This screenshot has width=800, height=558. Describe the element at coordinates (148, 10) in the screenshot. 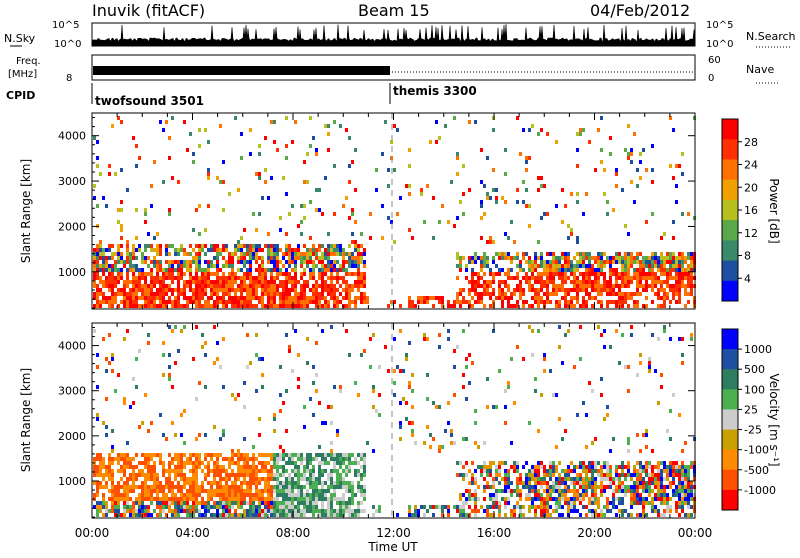

I see `station-title: Inuvik (fitACF)` at that location.